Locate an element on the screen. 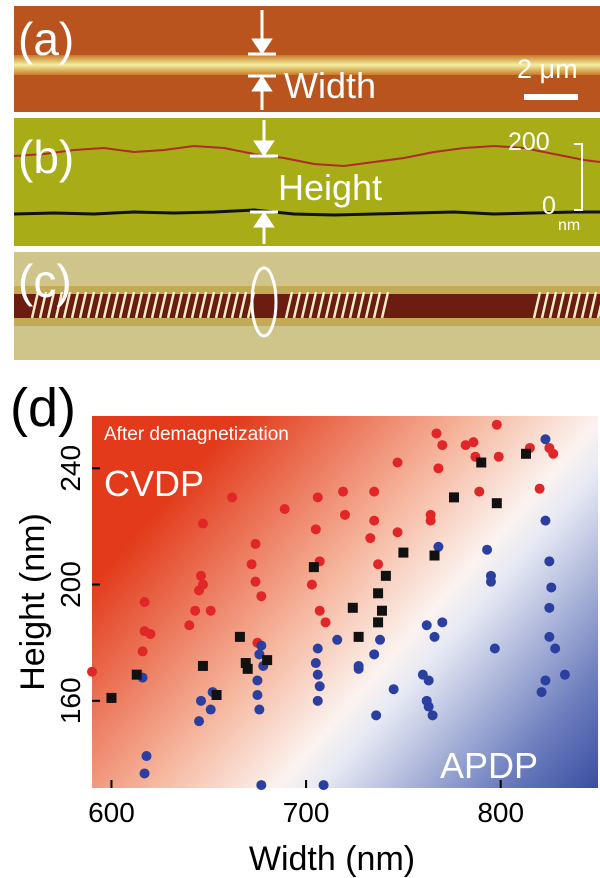 The image size is (600, 878). y-tick-label: 240 is located at coordinates (70, 468).